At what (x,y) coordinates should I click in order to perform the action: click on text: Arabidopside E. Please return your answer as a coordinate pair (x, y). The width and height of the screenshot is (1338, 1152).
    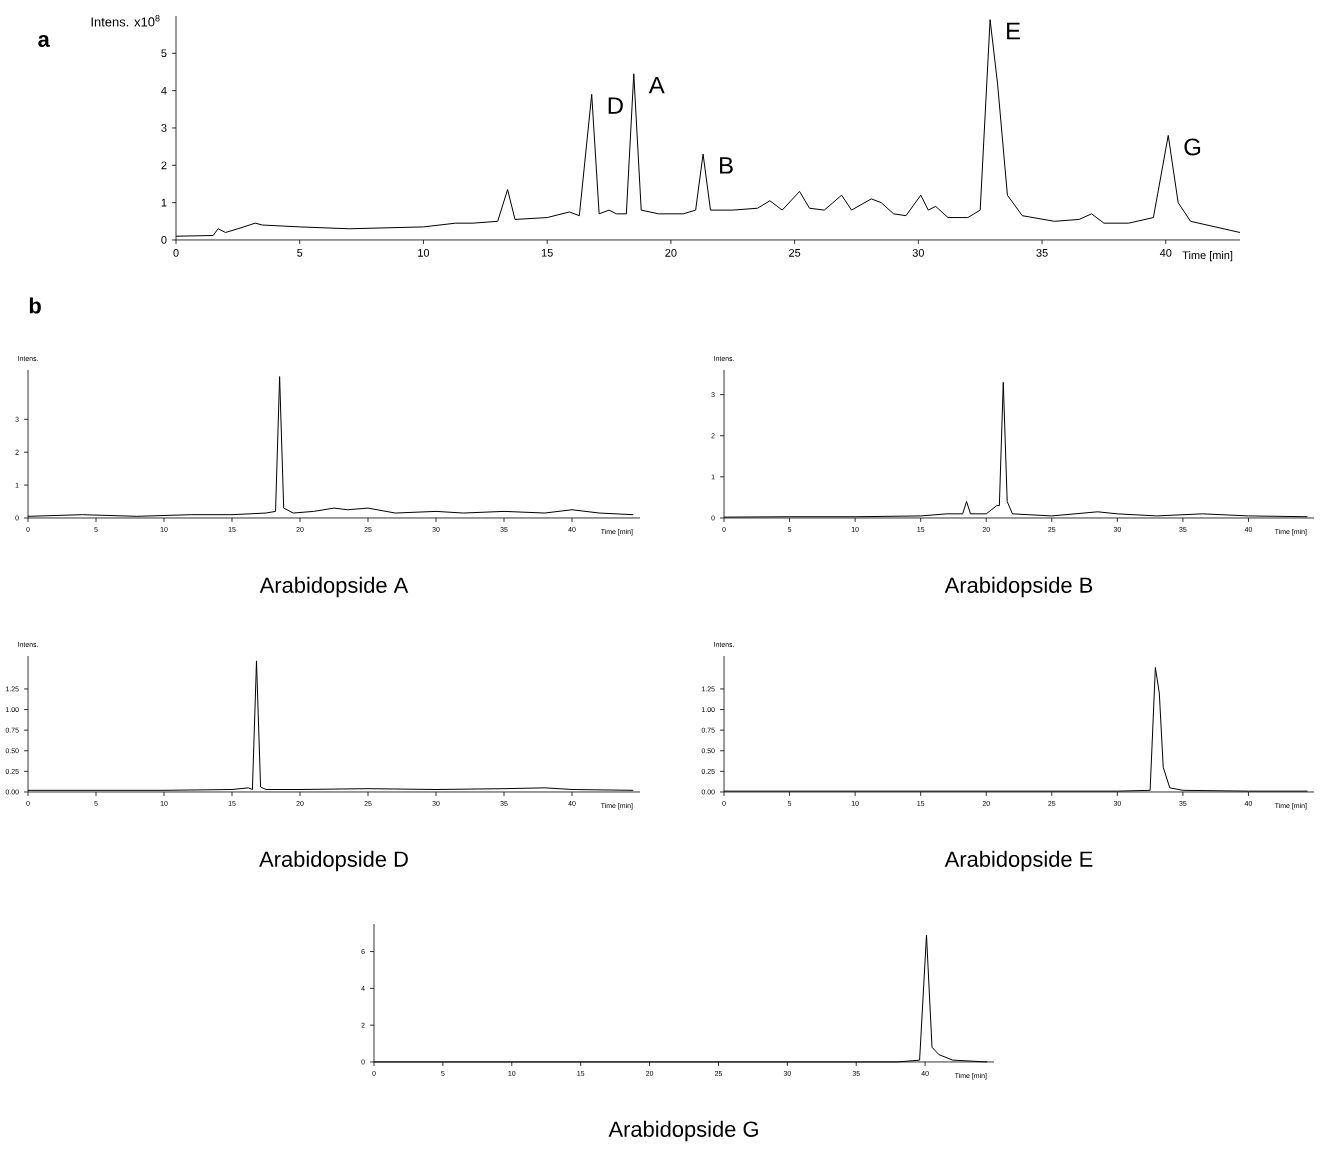
    Looking at the image, I should click on (1018, 861).